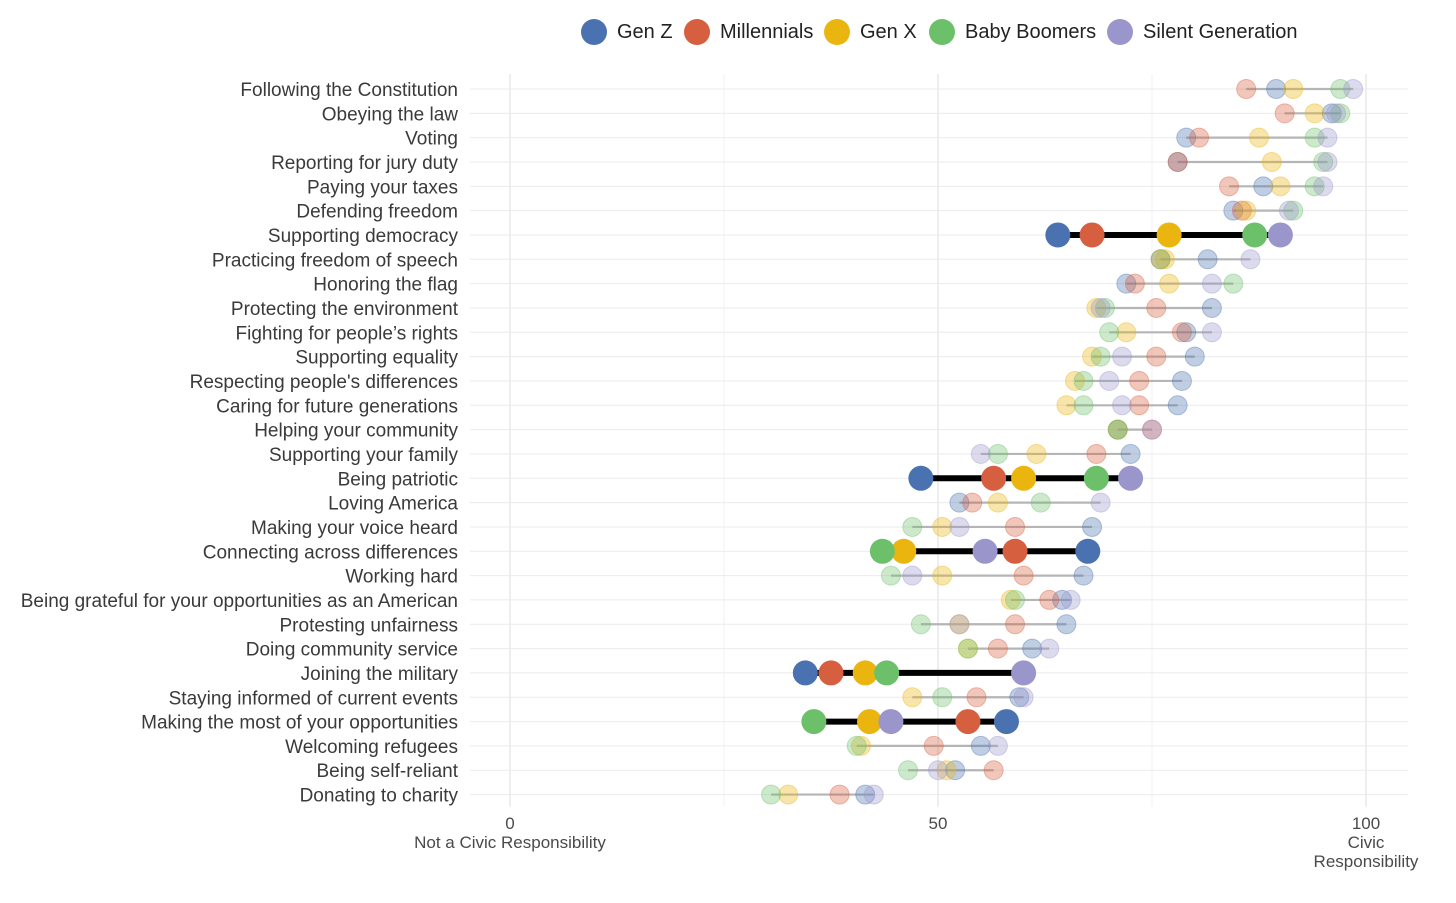 Image resolution: width=1456 pixels, height=903 pixels. I want to click on category-label: Defending freedom, so click(377, 212).